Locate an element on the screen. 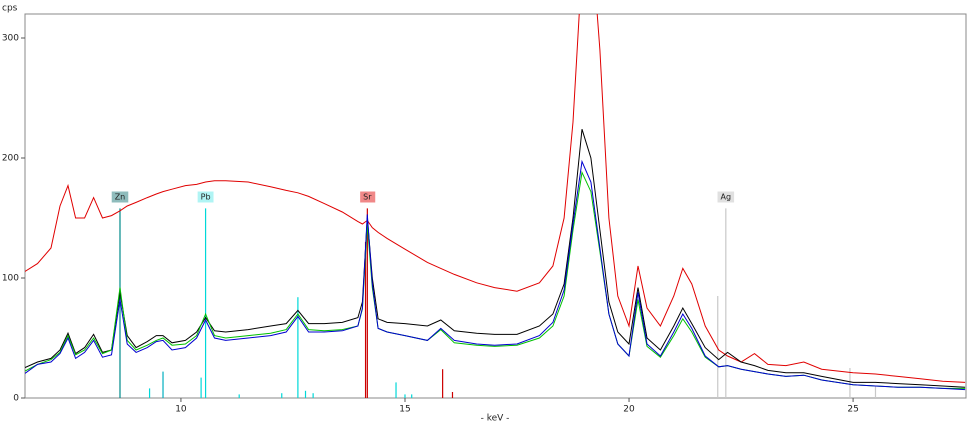 This screenshot has width=975, height=425. x-tick-label: 20 is located at coordinates (629, 410).